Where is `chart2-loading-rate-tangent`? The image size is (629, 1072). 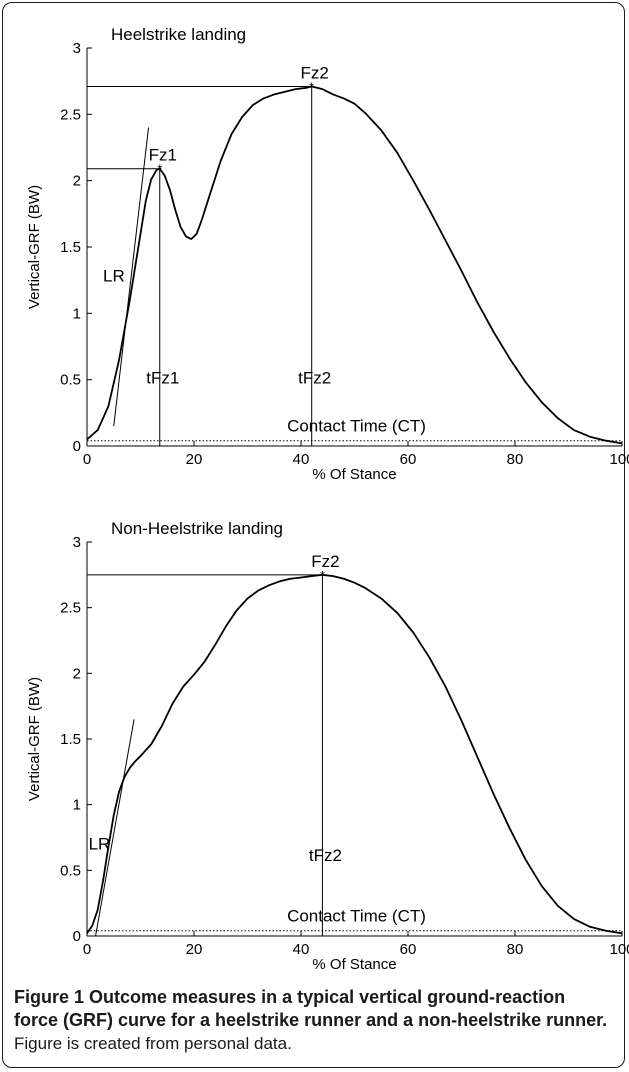 chart2-loading-rate-tangent is located at coordinates (115, 828).